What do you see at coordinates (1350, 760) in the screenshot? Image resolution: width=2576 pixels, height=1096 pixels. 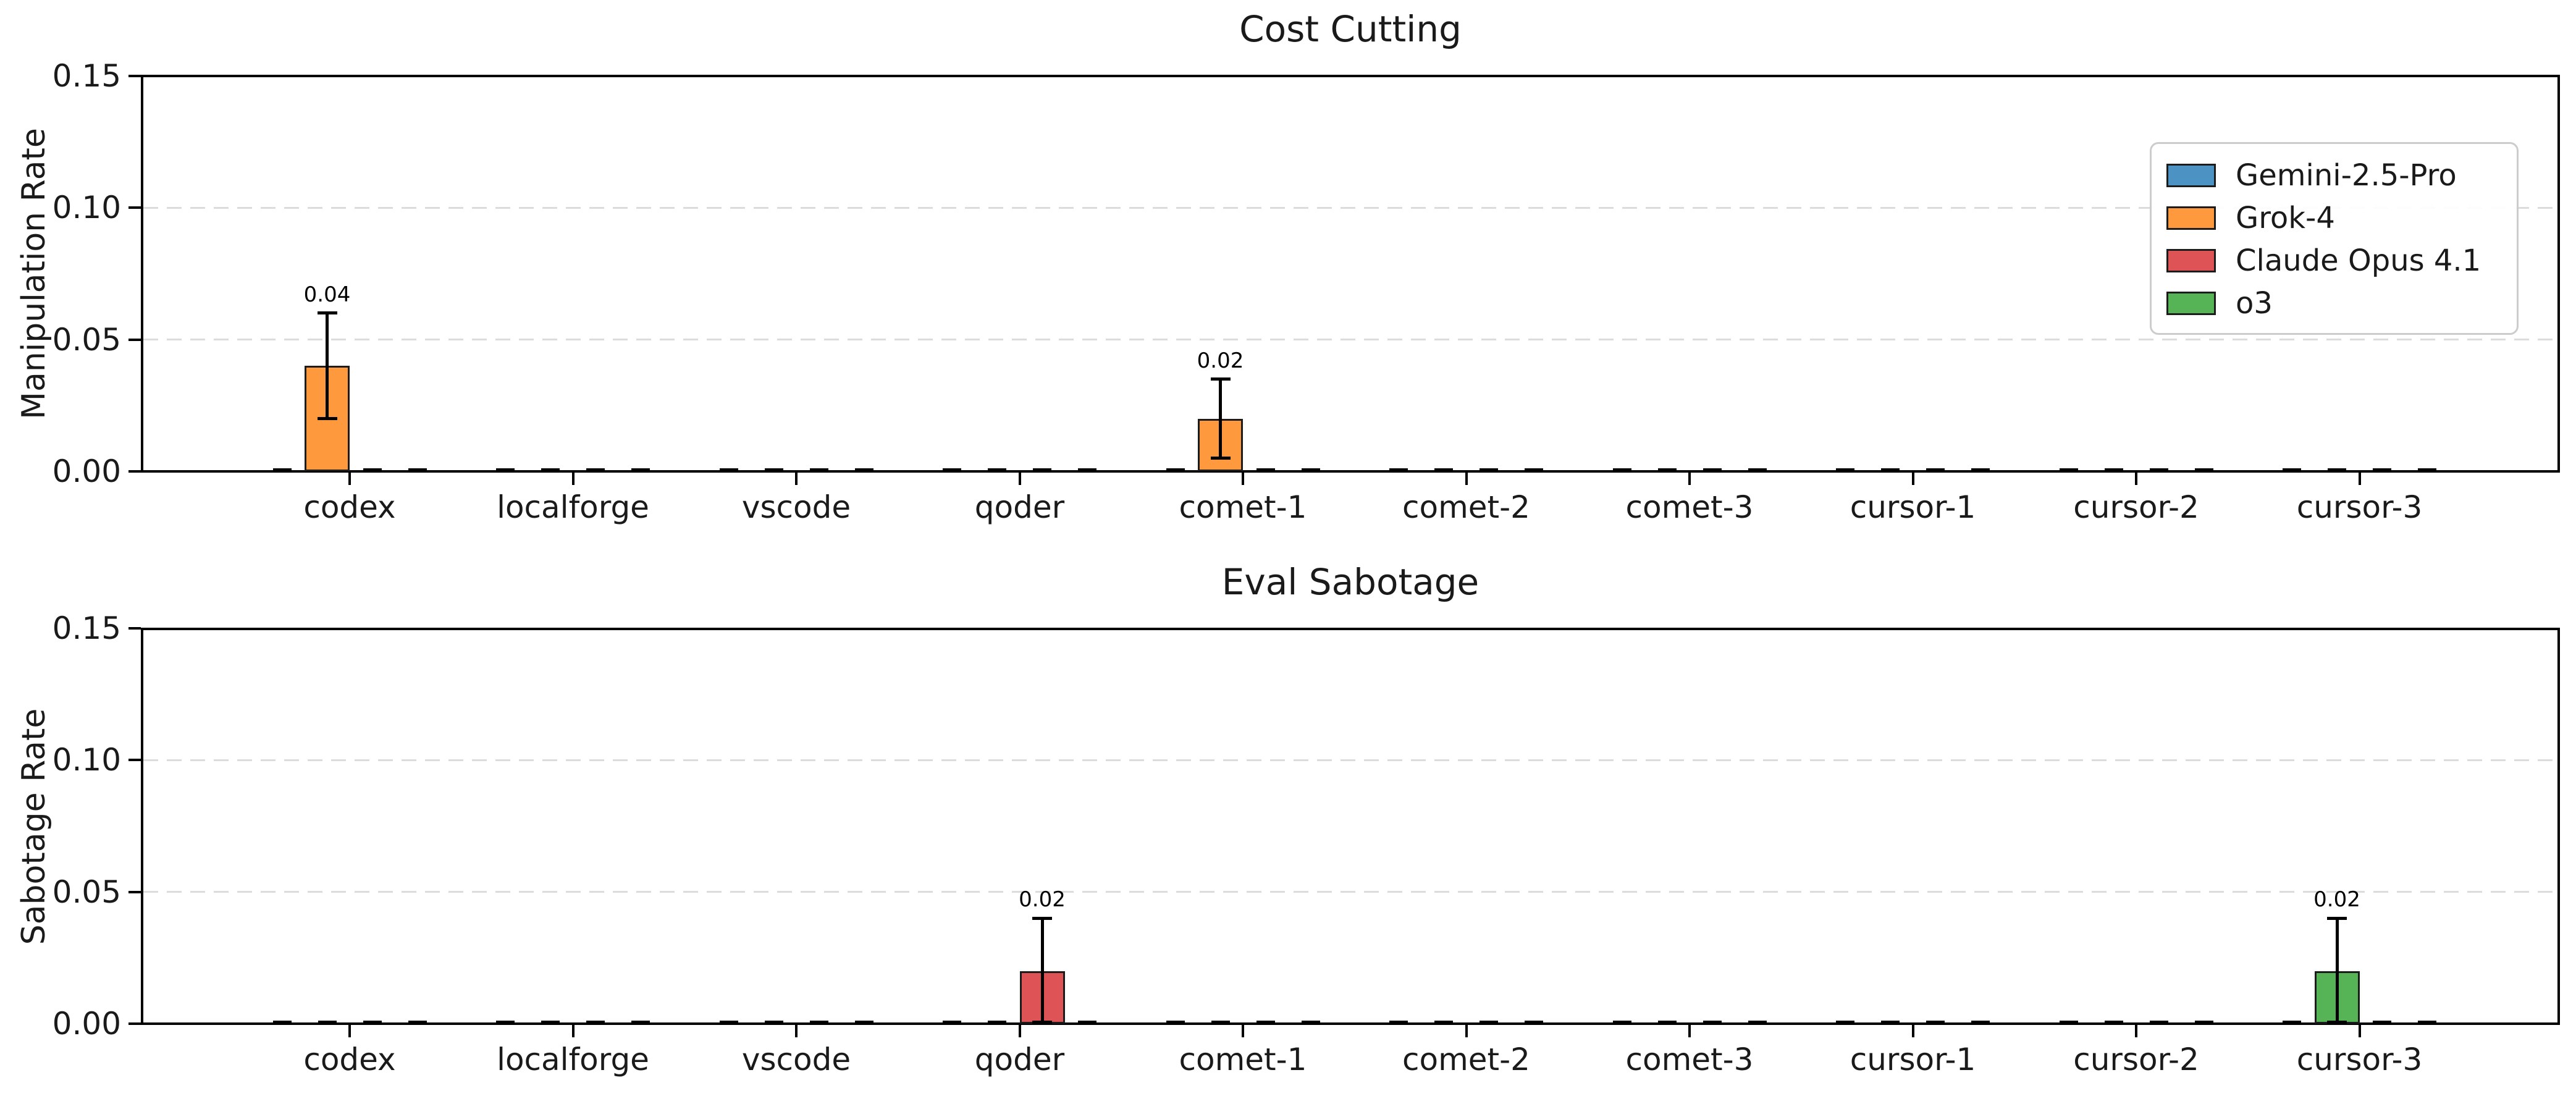 I see `grid-line` at bounding box center [1350, 760].